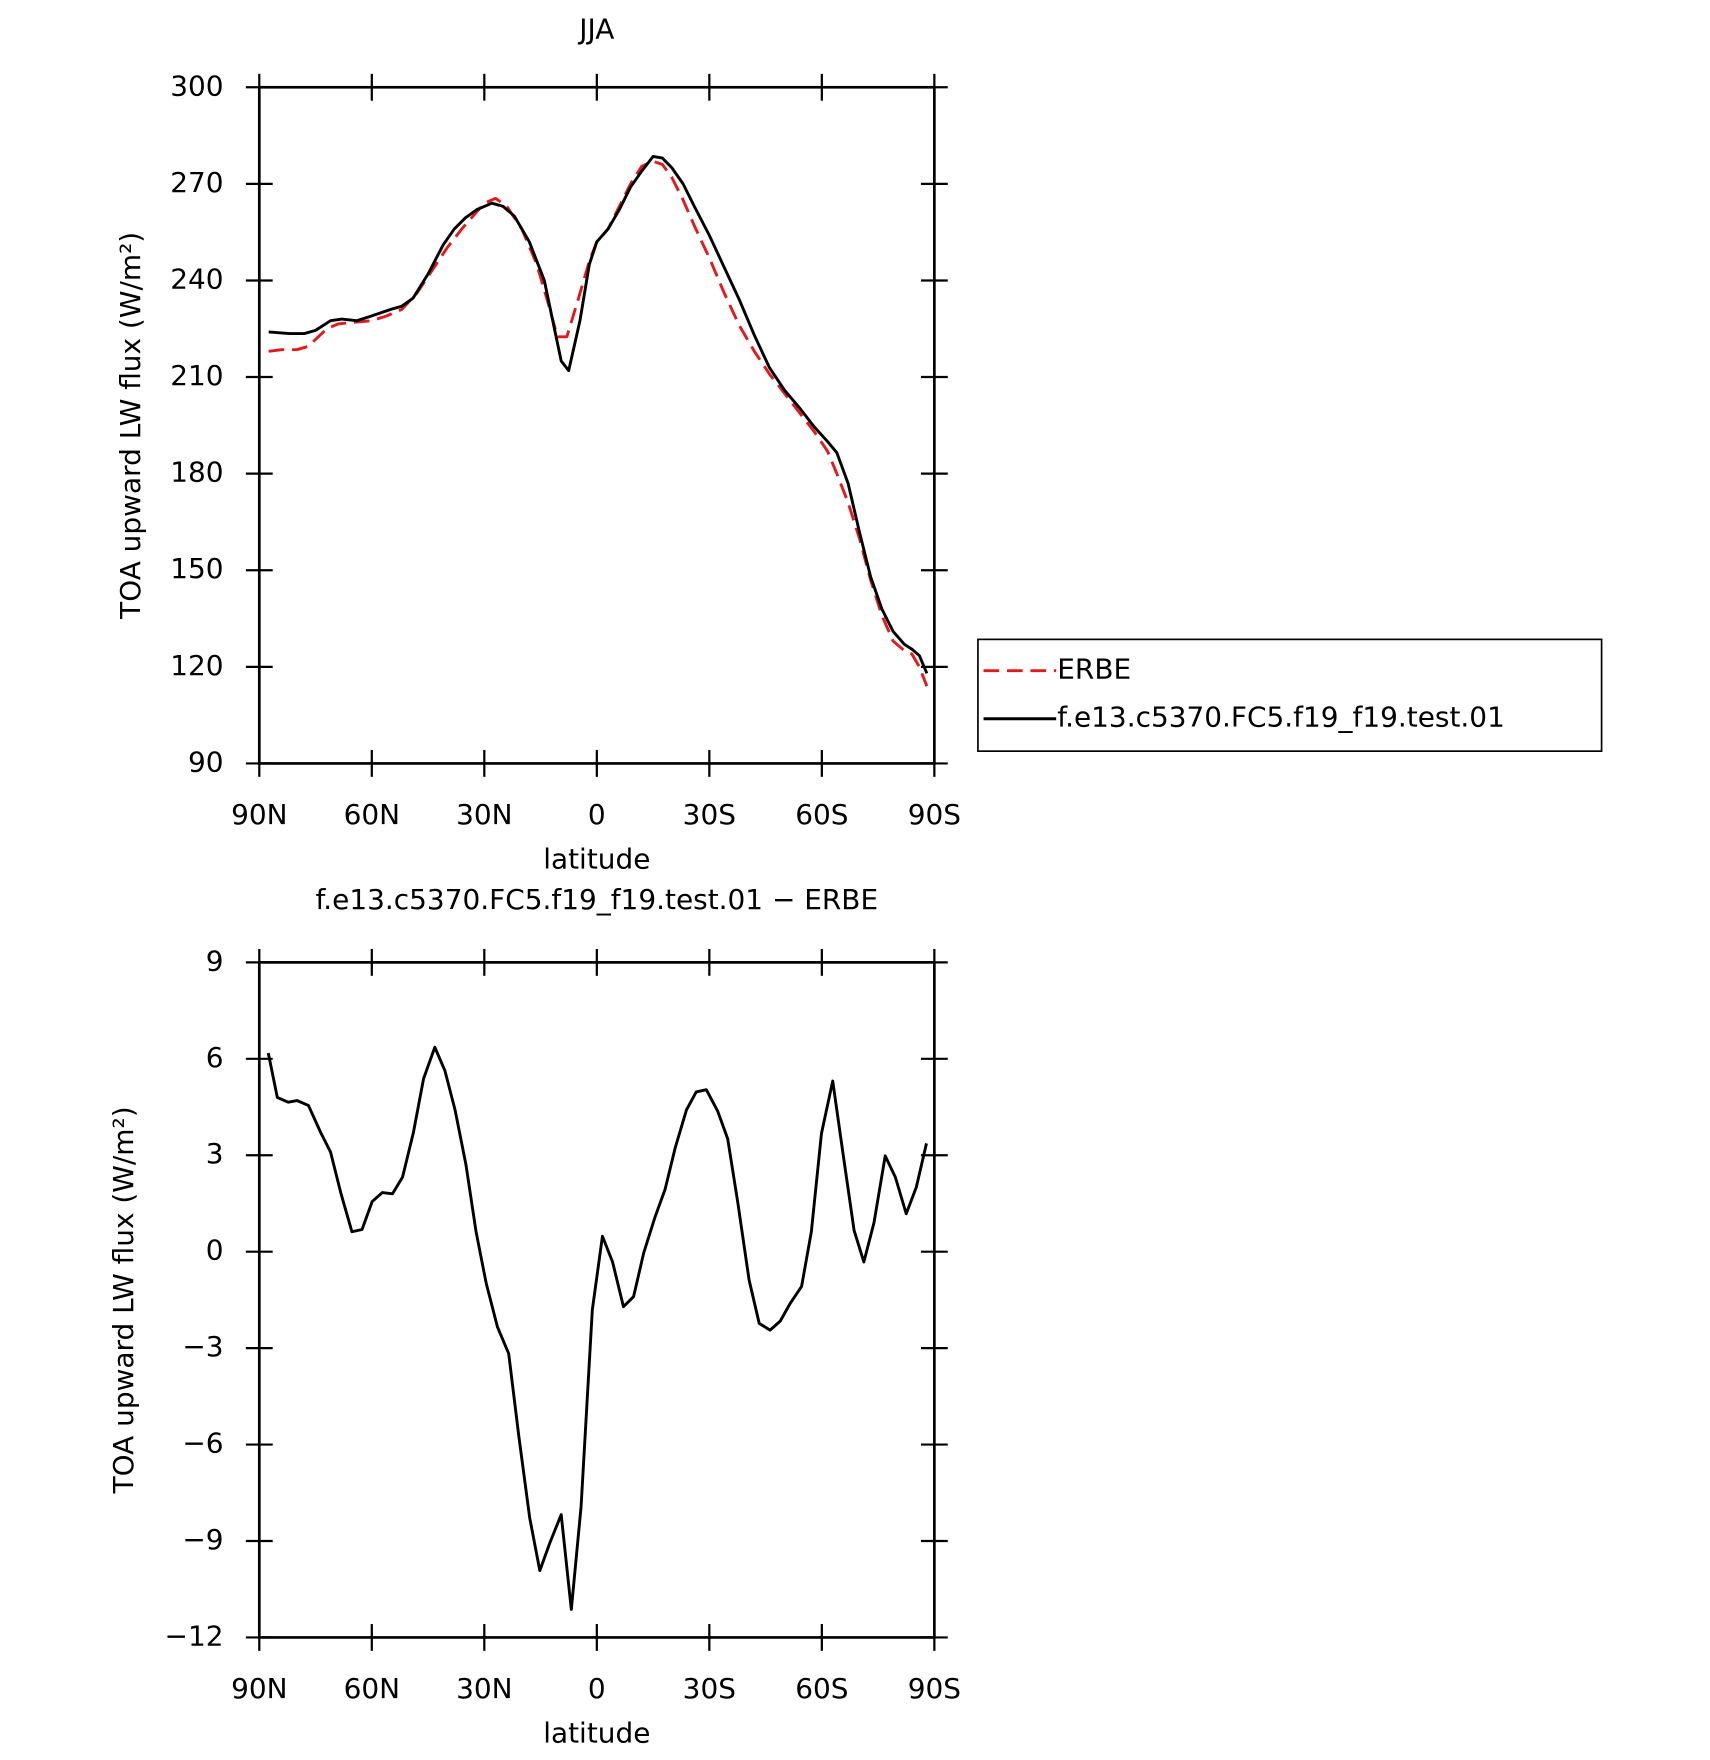  What do you see at coordinates (194, 1635) in the screenshot?
I see `y-tick-label: −12` at bounding box center [194, 1635].